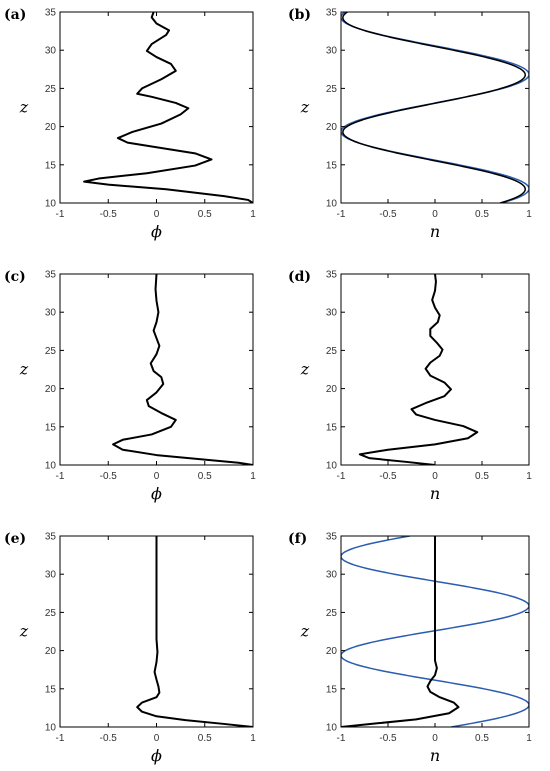 This screenshot has width=550, height=771. Describe the element at coordinates (299, 277) in the screenshot. I see `panel-label: (d)` at that location.